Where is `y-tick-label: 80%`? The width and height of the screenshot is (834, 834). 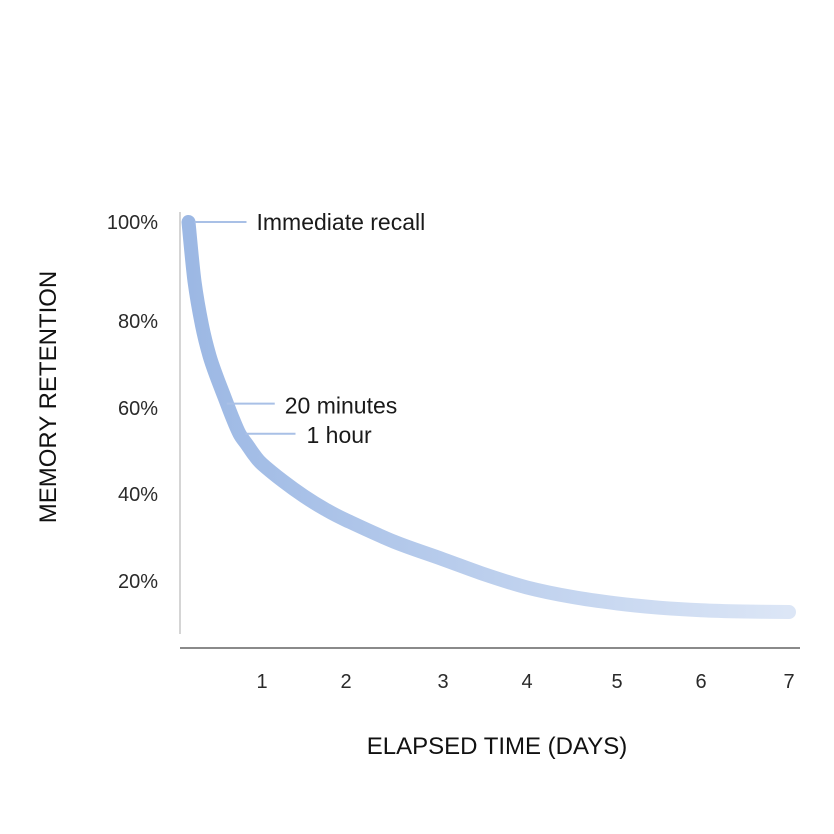 y-tick-label: 80% is located at coordinates (138, 322).